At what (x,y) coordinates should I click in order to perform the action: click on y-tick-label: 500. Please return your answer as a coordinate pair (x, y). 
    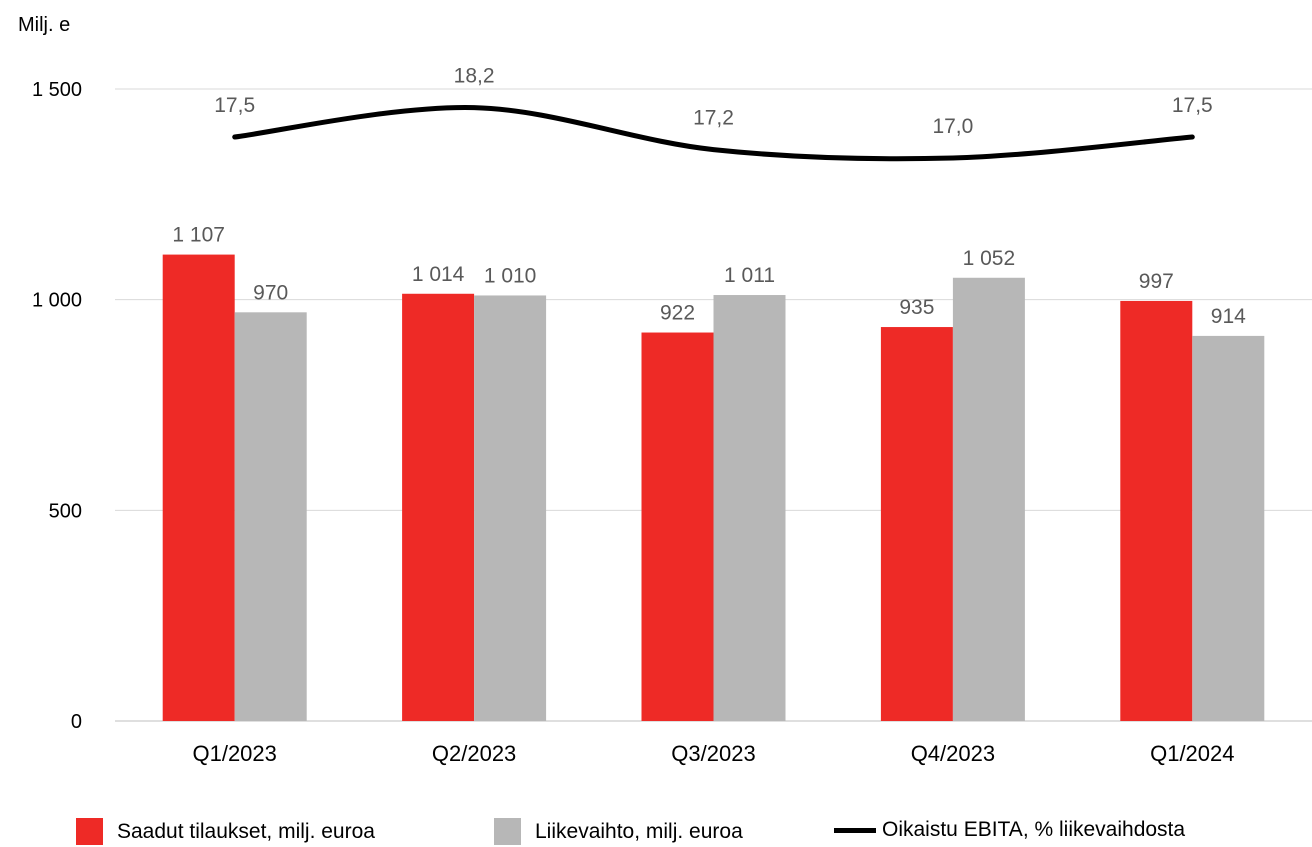
    Looking at the image, I should click on (65, 511).